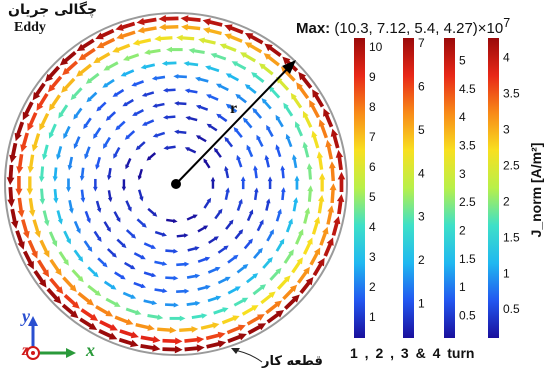  Describe the element at coordinates (33, 353) in the screenshot. I see `z-axis-dot-icon` at that location.